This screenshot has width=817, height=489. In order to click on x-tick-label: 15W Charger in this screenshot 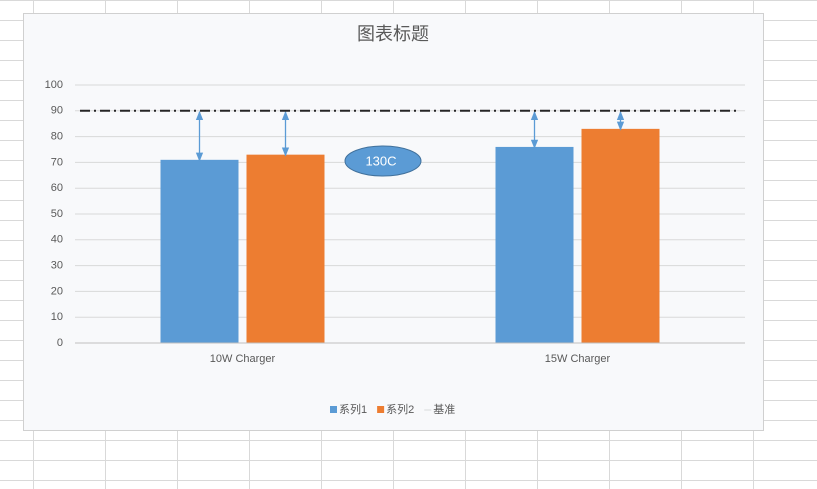, I will do `click(578, 359)`.